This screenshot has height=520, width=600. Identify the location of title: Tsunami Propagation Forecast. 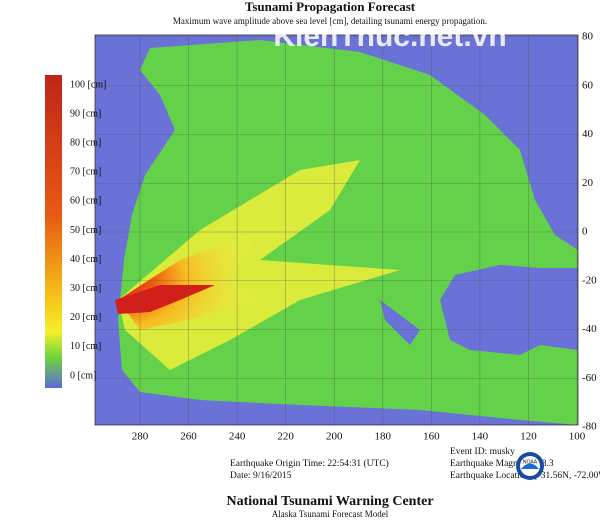
(330, 7).